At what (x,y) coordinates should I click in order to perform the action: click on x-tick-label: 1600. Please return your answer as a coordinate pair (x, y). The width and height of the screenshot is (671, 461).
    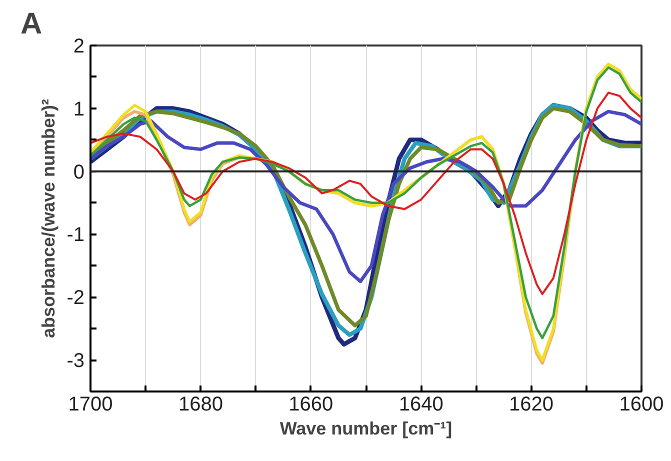
    Looking at the image, I should click on (641, 405).